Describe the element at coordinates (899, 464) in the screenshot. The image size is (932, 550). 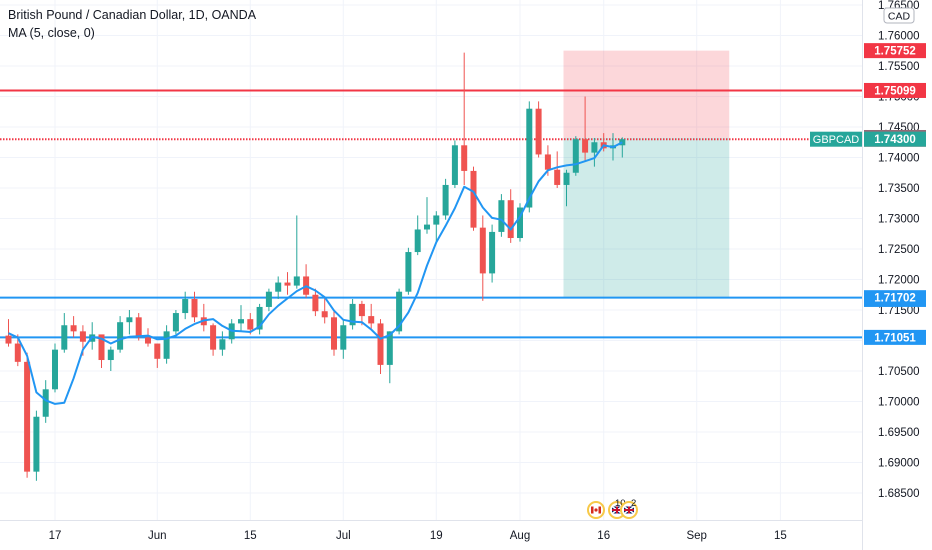
I see `price-tick-label: 1.69000` at that location.